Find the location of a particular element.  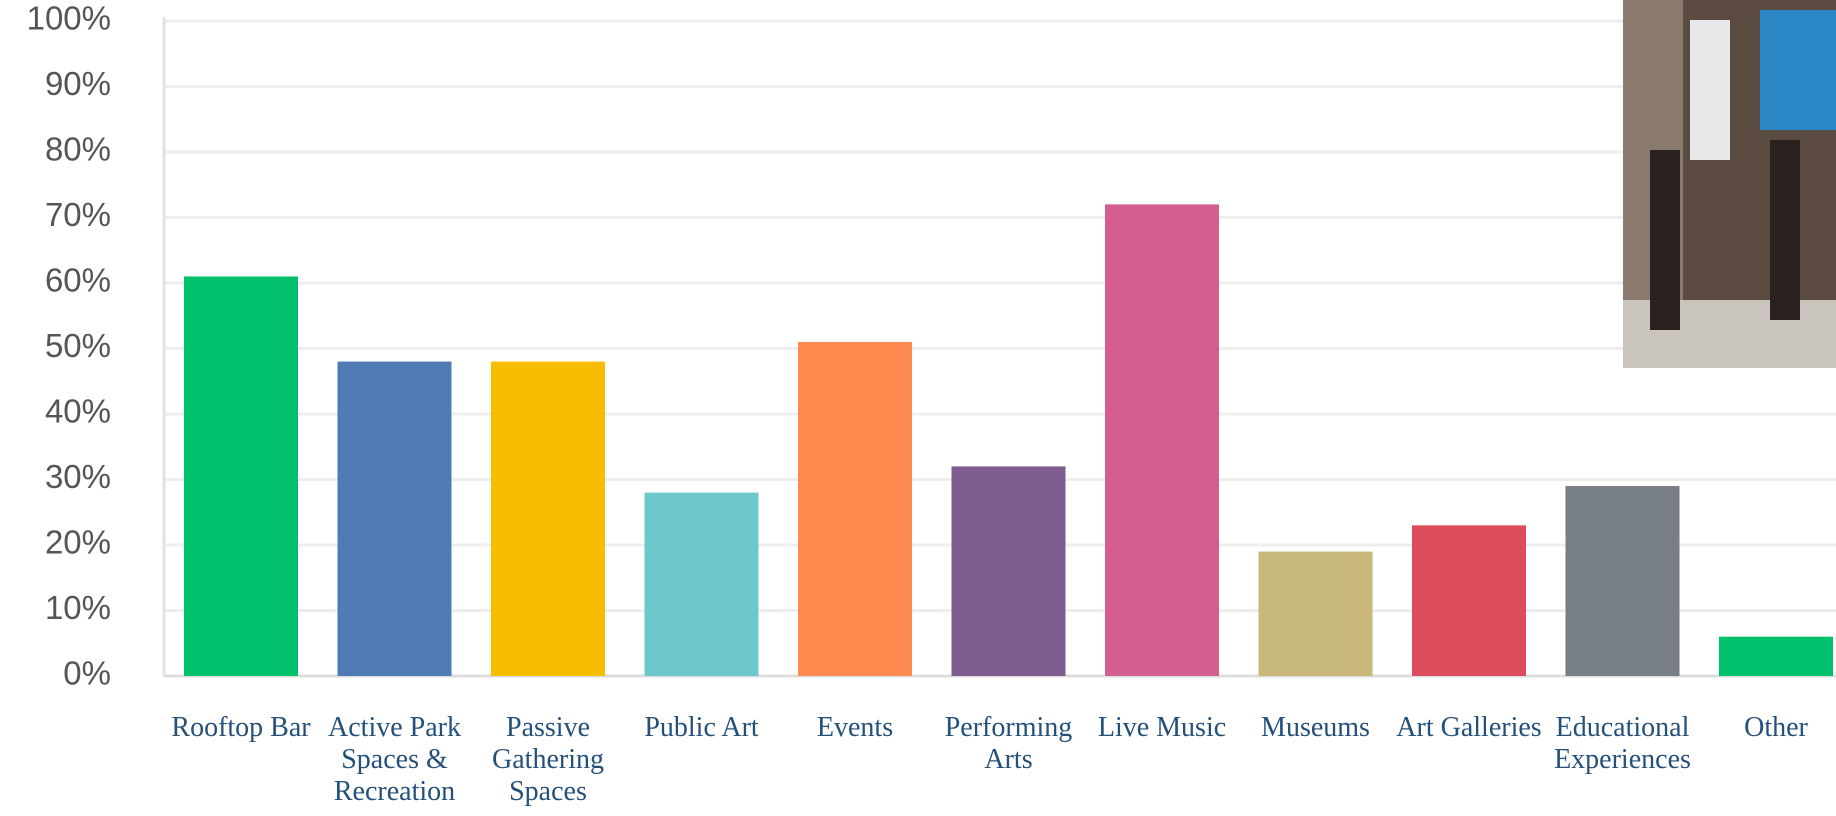

y-tick-label: 70% is located at coordinates (78, 214).